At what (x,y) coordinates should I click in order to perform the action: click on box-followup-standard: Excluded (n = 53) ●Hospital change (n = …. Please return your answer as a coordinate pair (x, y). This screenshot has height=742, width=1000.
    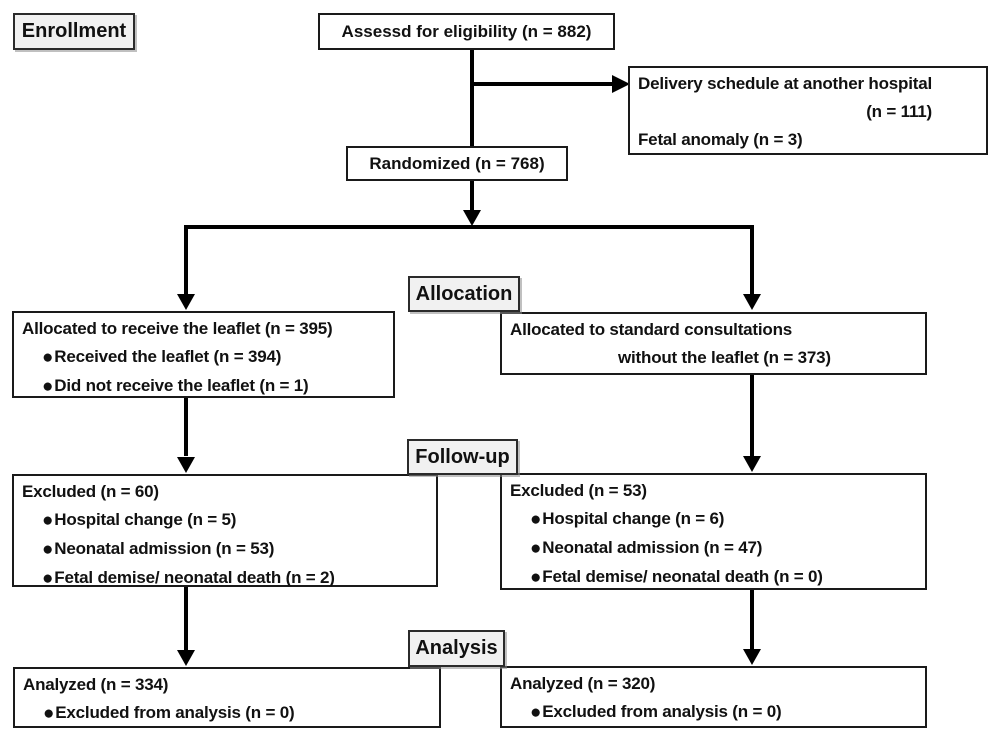
    Looking at the image, I should click on (713, 531).